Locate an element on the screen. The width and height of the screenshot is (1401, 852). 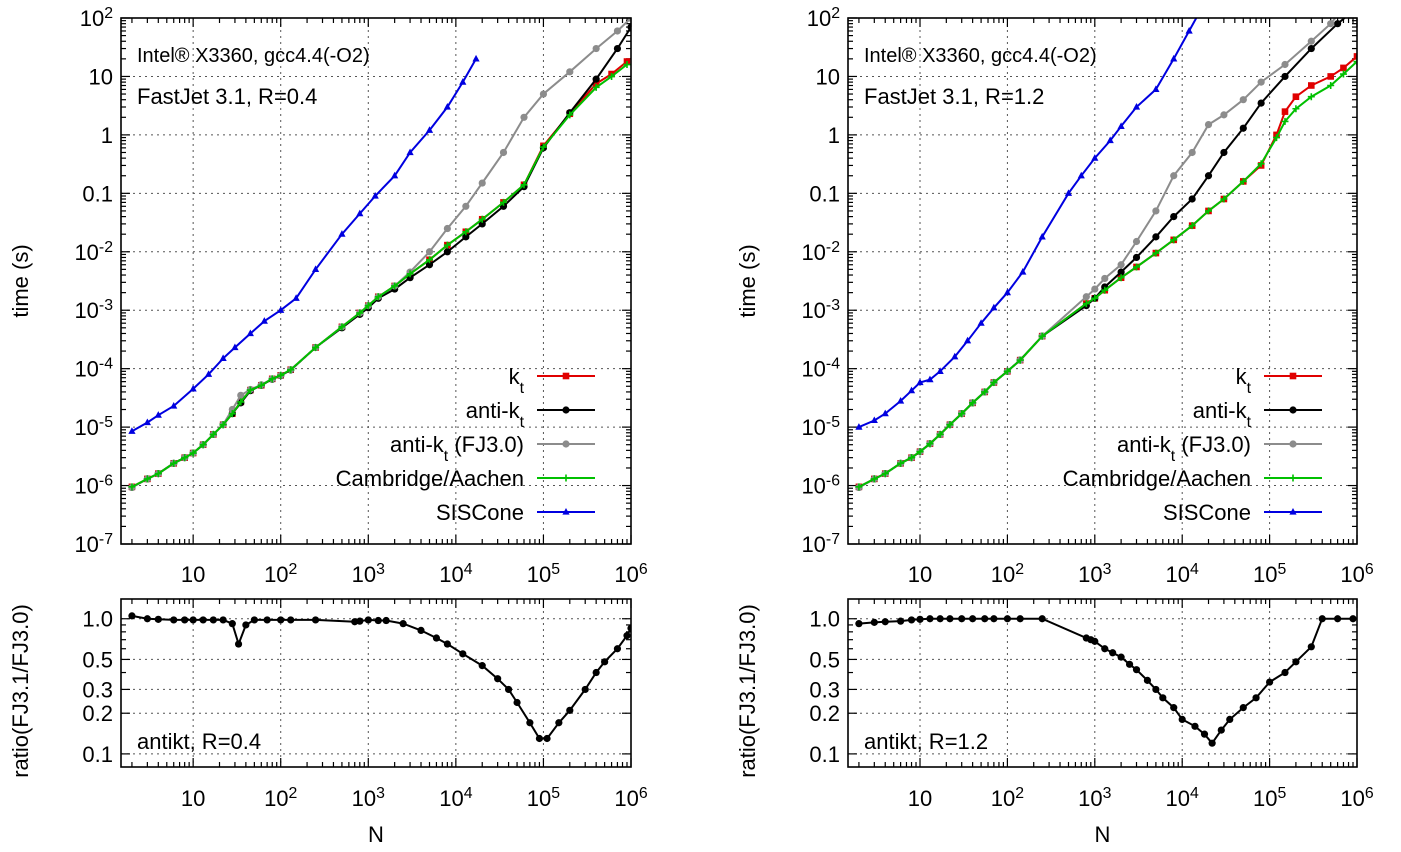
legend-label: kt is located at coordinates (517, 380).